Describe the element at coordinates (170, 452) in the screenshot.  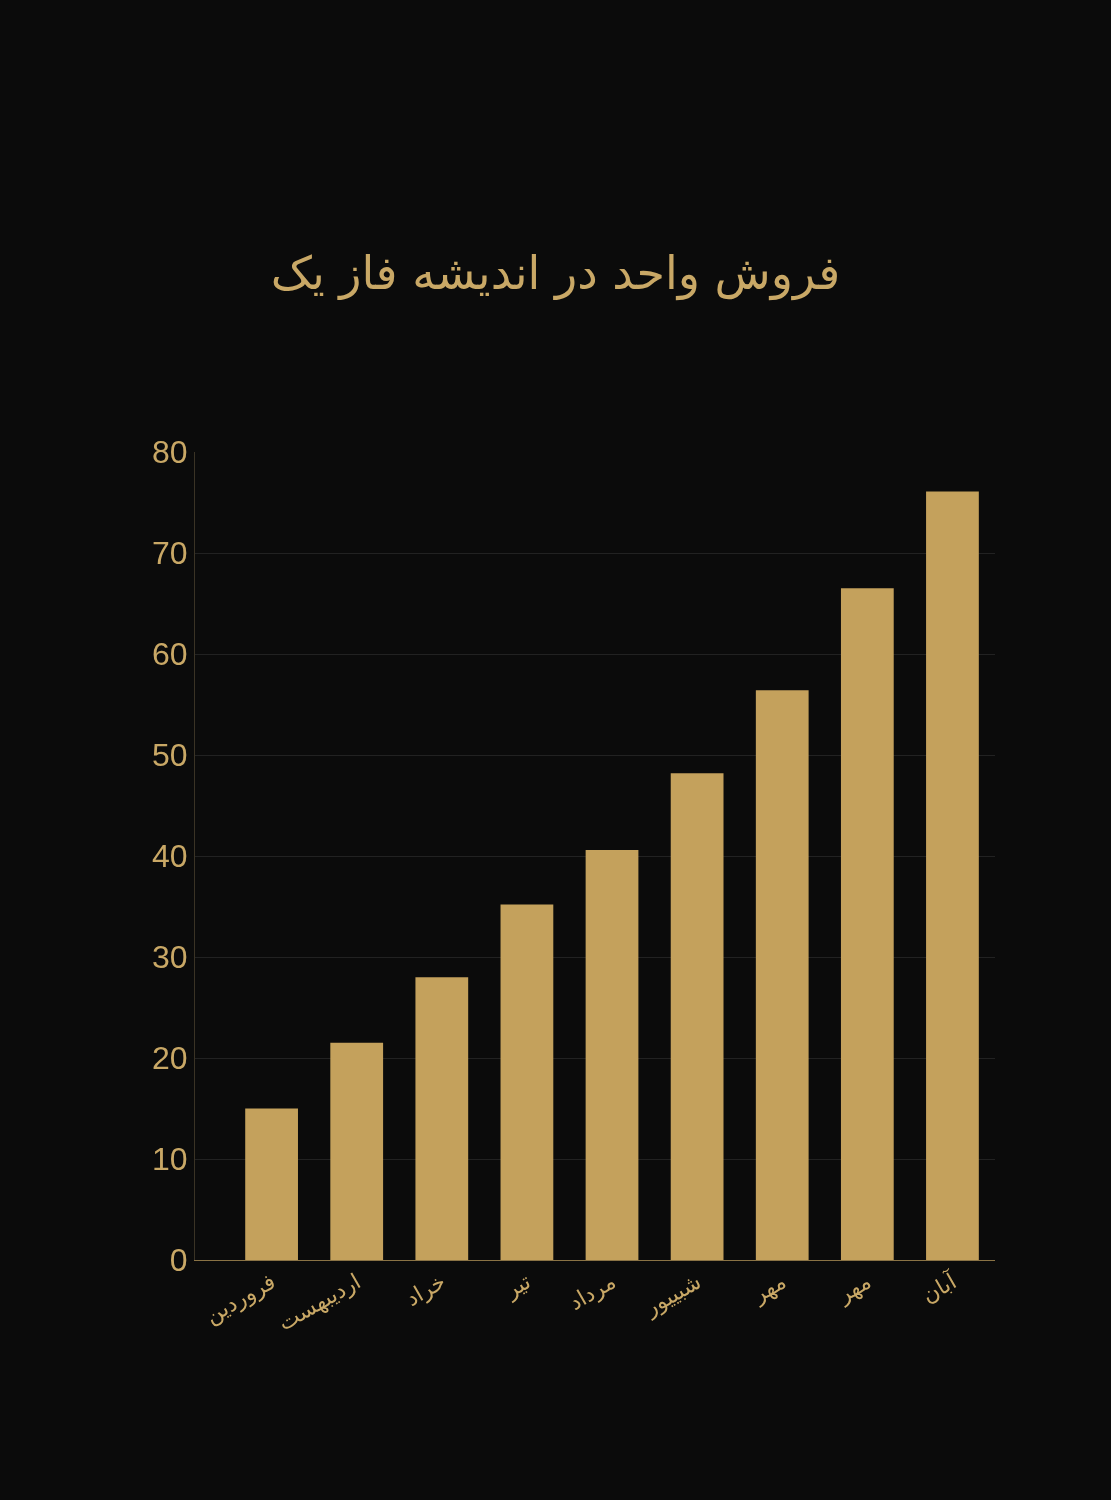
I see `y-tick-label: 80` at that location.